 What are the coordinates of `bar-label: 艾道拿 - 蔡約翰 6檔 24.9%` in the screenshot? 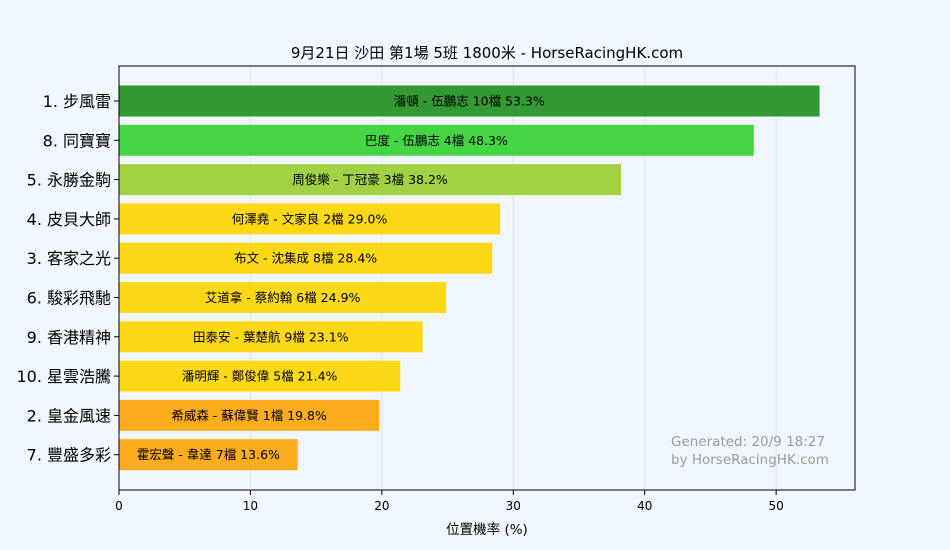 It's located at (283, 297).